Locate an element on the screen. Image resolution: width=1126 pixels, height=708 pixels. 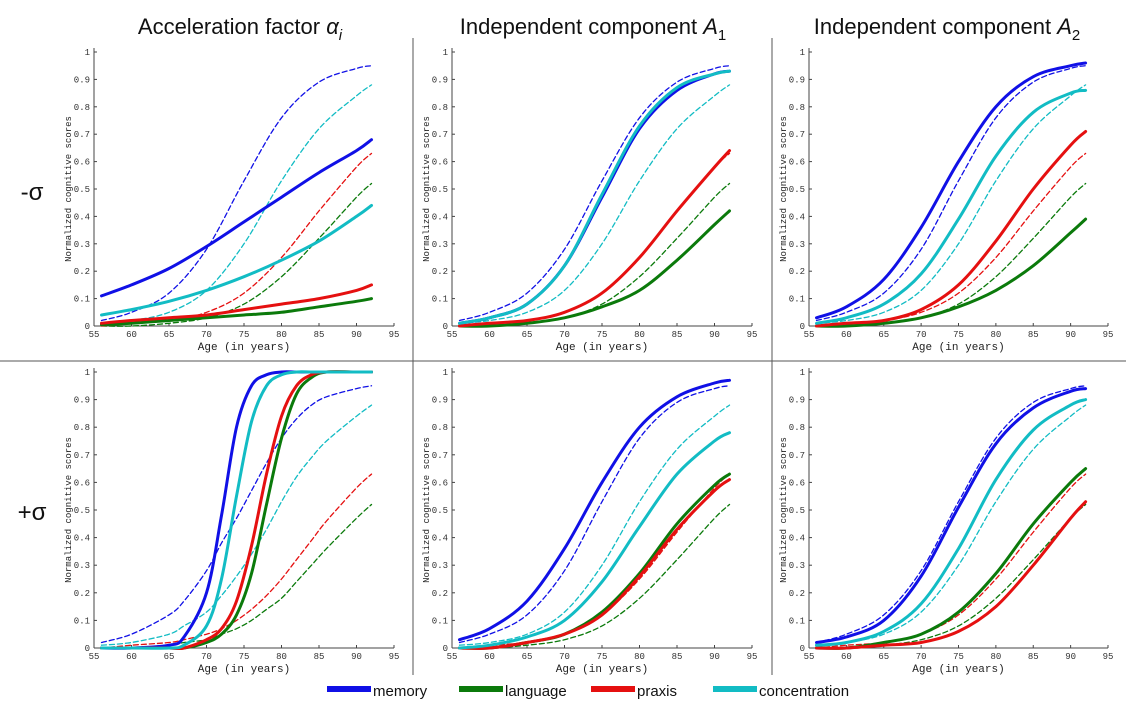
x-axis-label: Age (in years) is located at coordinates (244, 348).